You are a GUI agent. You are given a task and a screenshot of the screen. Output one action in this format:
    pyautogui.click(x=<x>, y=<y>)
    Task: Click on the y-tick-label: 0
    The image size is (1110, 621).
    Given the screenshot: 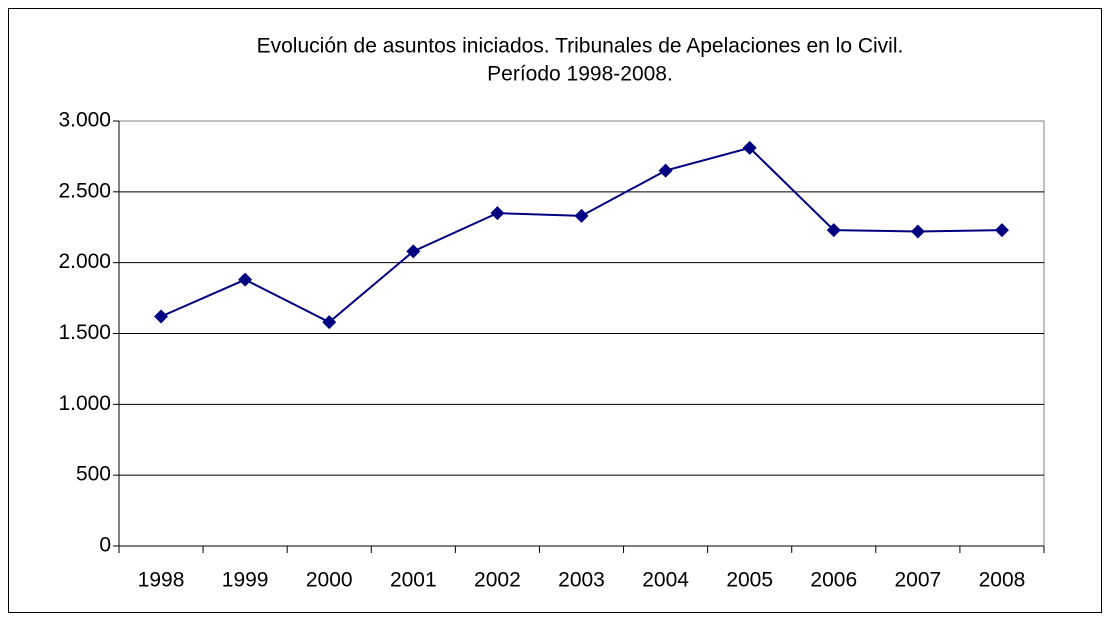 What is the action you would take?
    pyautogui.click(x=105, y=545)
    